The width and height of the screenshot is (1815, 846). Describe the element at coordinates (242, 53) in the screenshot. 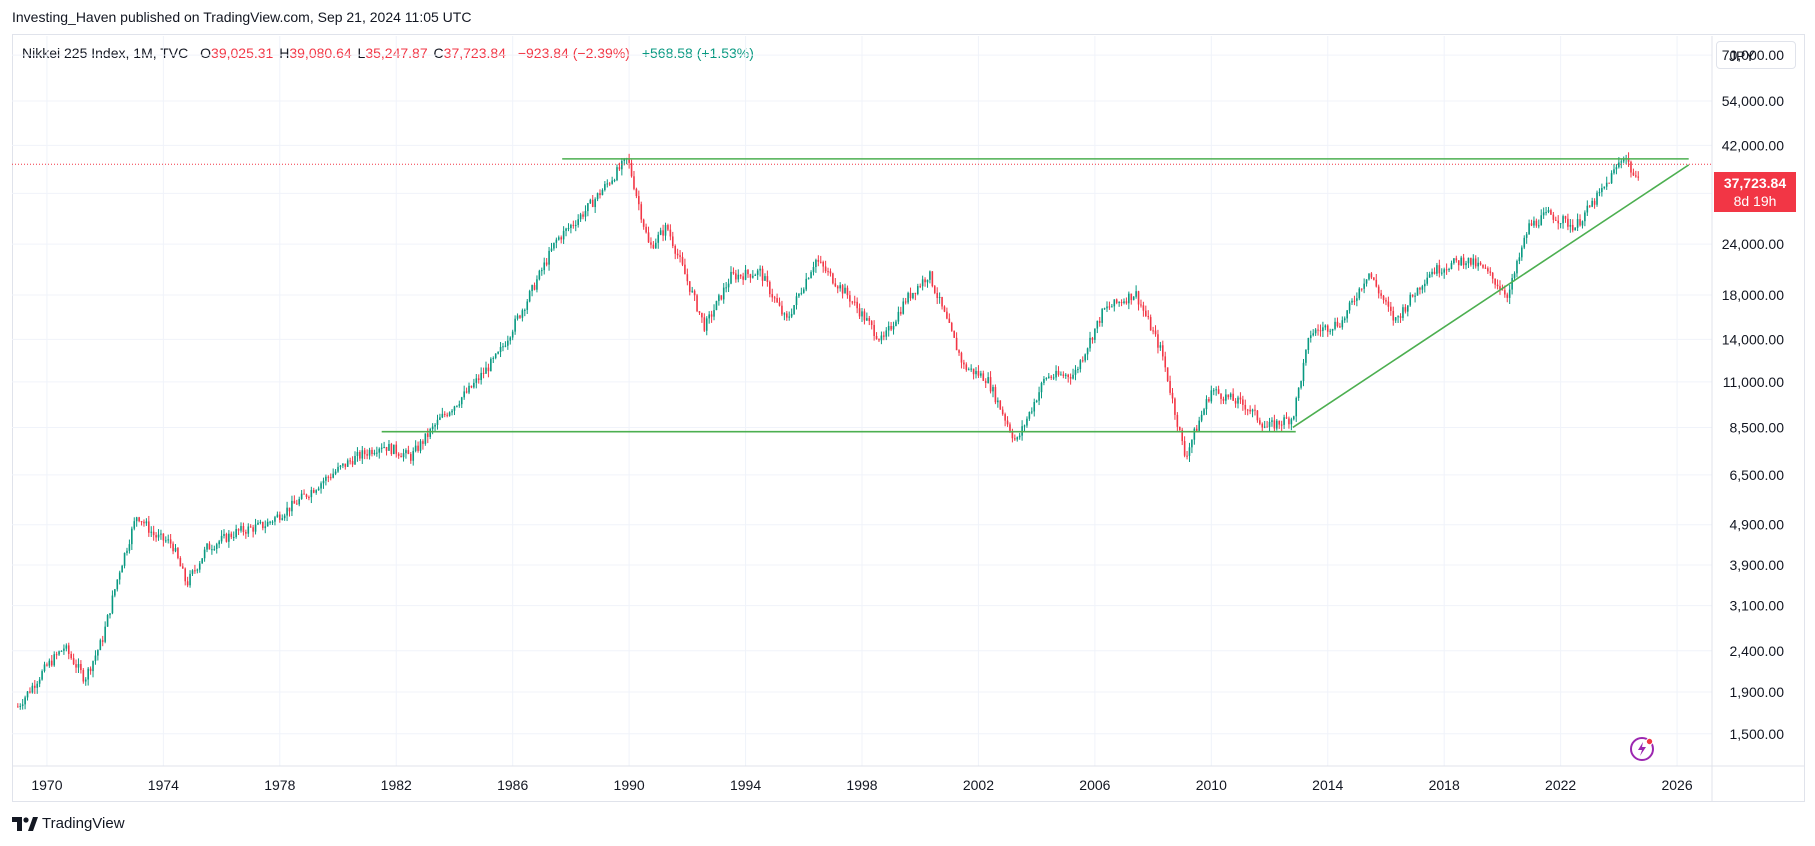

I see `open-value: 39,025.31` at that location.